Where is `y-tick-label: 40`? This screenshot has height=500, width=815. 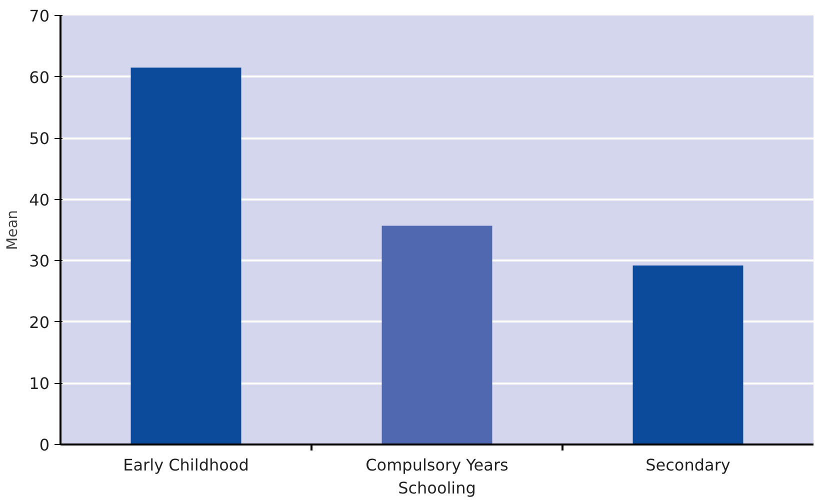
y-tick-label: 40 is located at coordinates (39, 200).